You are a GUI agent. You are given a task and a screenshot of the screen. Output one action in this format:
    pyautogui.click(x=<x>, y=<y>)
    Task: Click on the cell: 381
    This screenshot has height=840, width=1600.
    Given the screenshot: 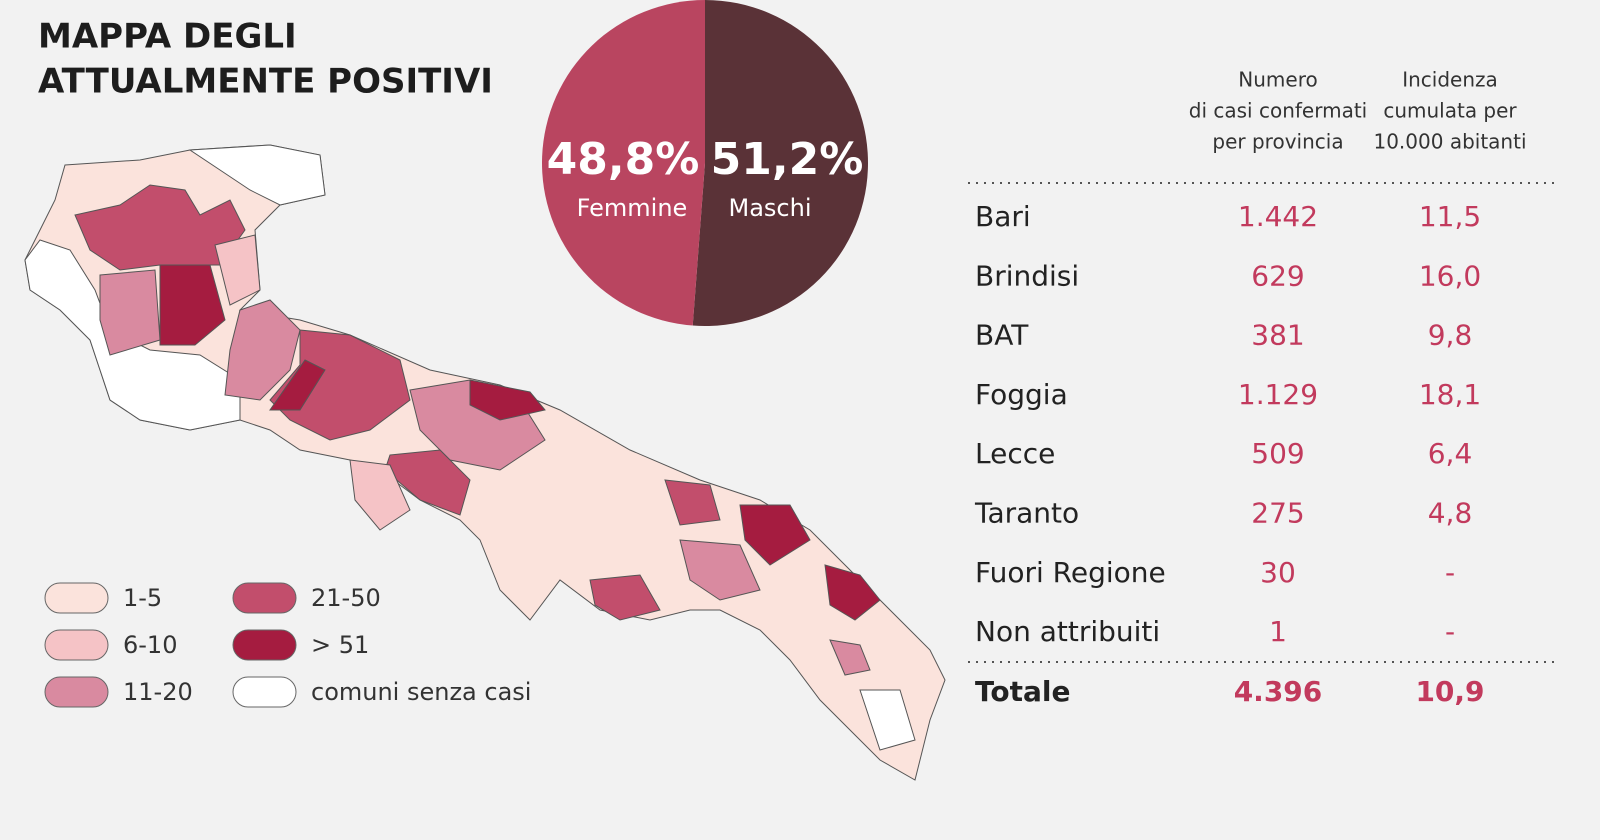 What is the action you would take?
    pyautogui.click(x=1277, y=335)
    